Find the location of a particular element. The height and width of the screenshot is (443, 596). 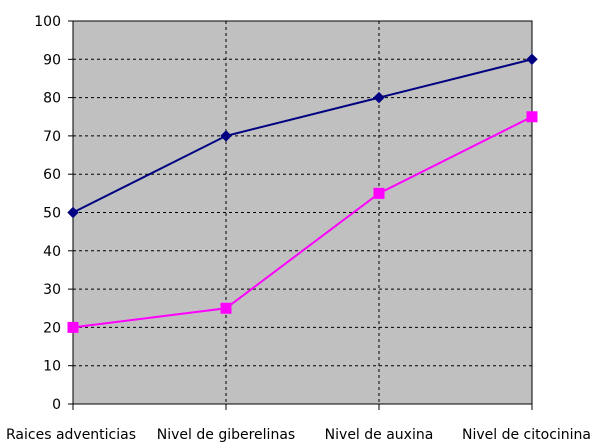

y-tick-labels: 0 10 20 30 40 50 60 70 80 90 100 is located at coordinates (47, 213).